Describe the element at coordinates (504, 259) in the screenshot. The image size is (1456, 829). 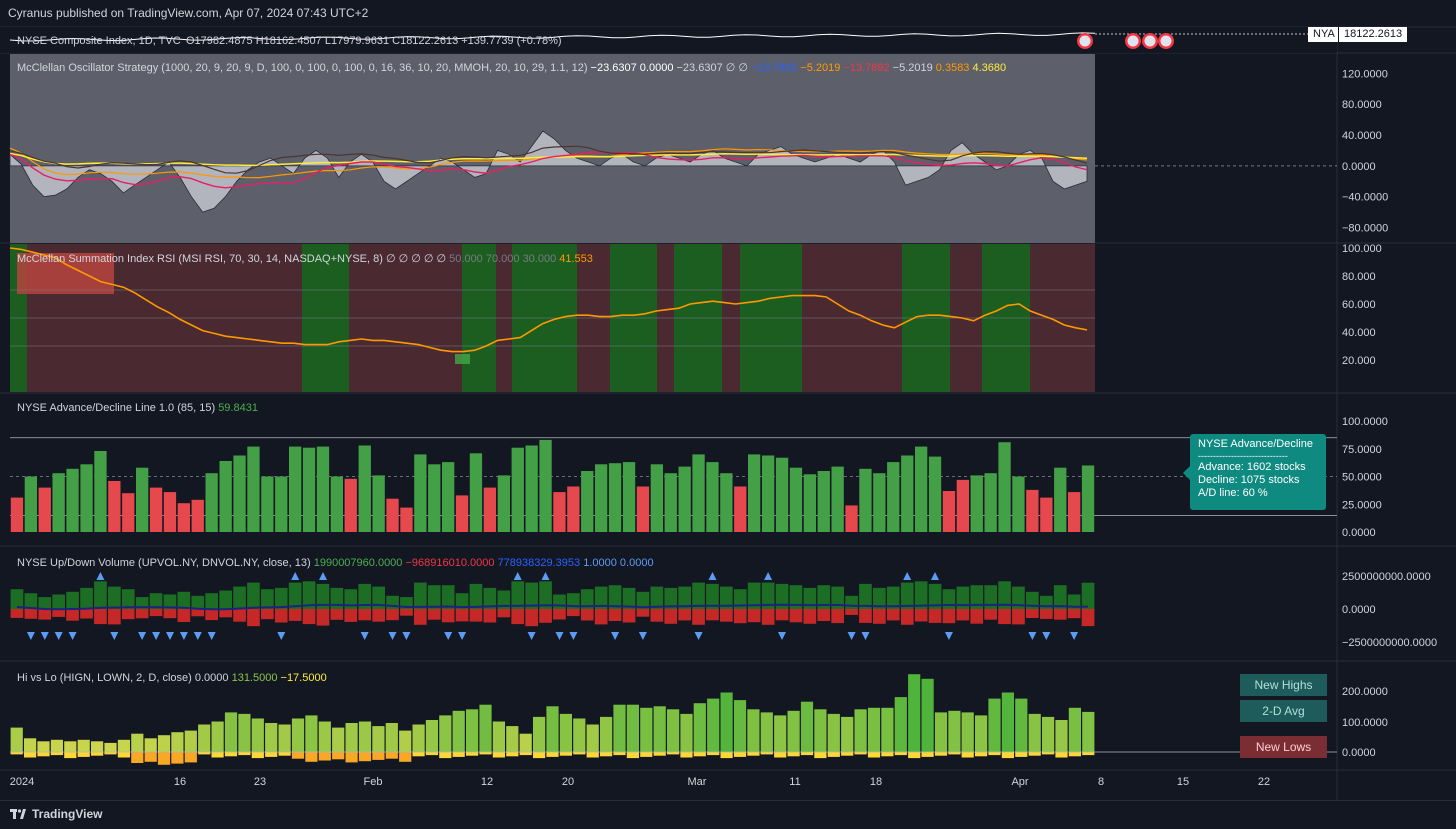
I see `rsi-legend-value: 70.000` at that location.